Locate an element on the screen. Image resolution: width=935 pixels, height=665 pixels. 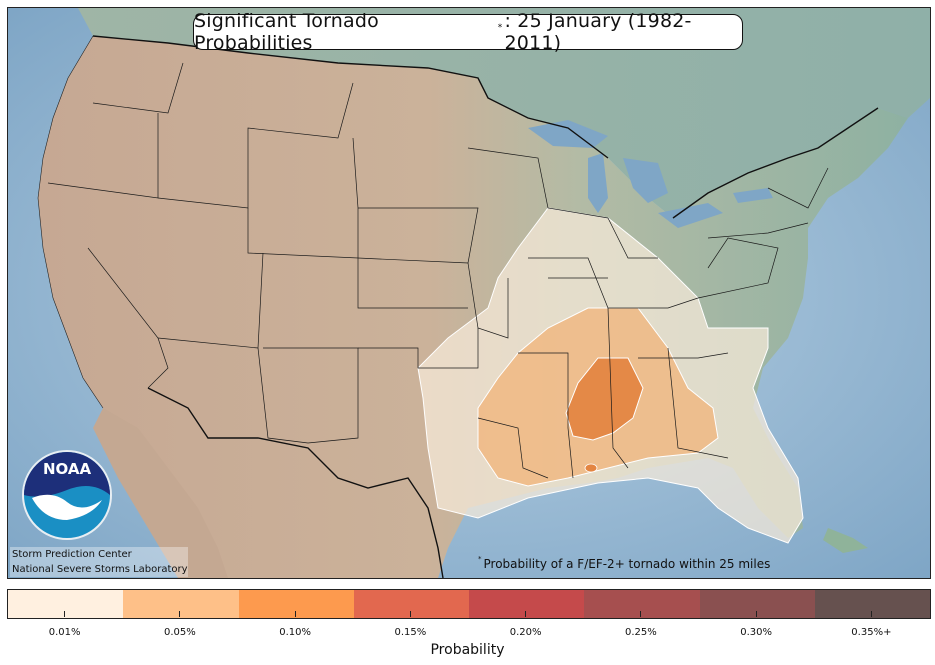
colorbar-tick: 0.25% is located at coordinates (641, 624).